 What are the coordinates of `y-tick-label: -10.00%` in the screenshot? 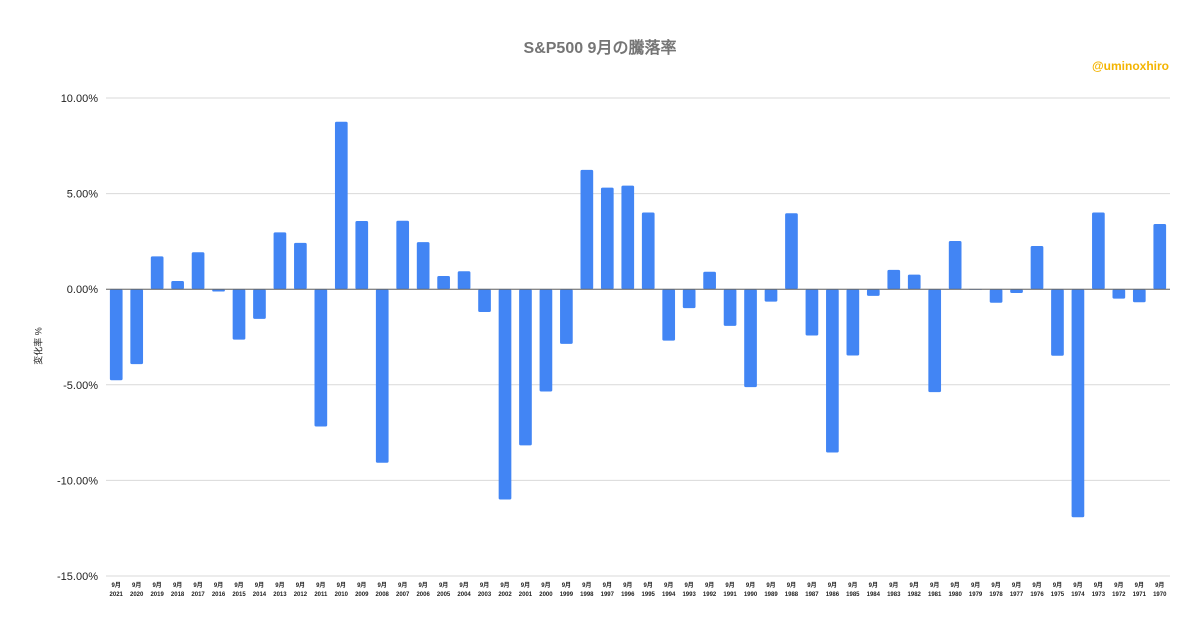 It's located at (77, 481).